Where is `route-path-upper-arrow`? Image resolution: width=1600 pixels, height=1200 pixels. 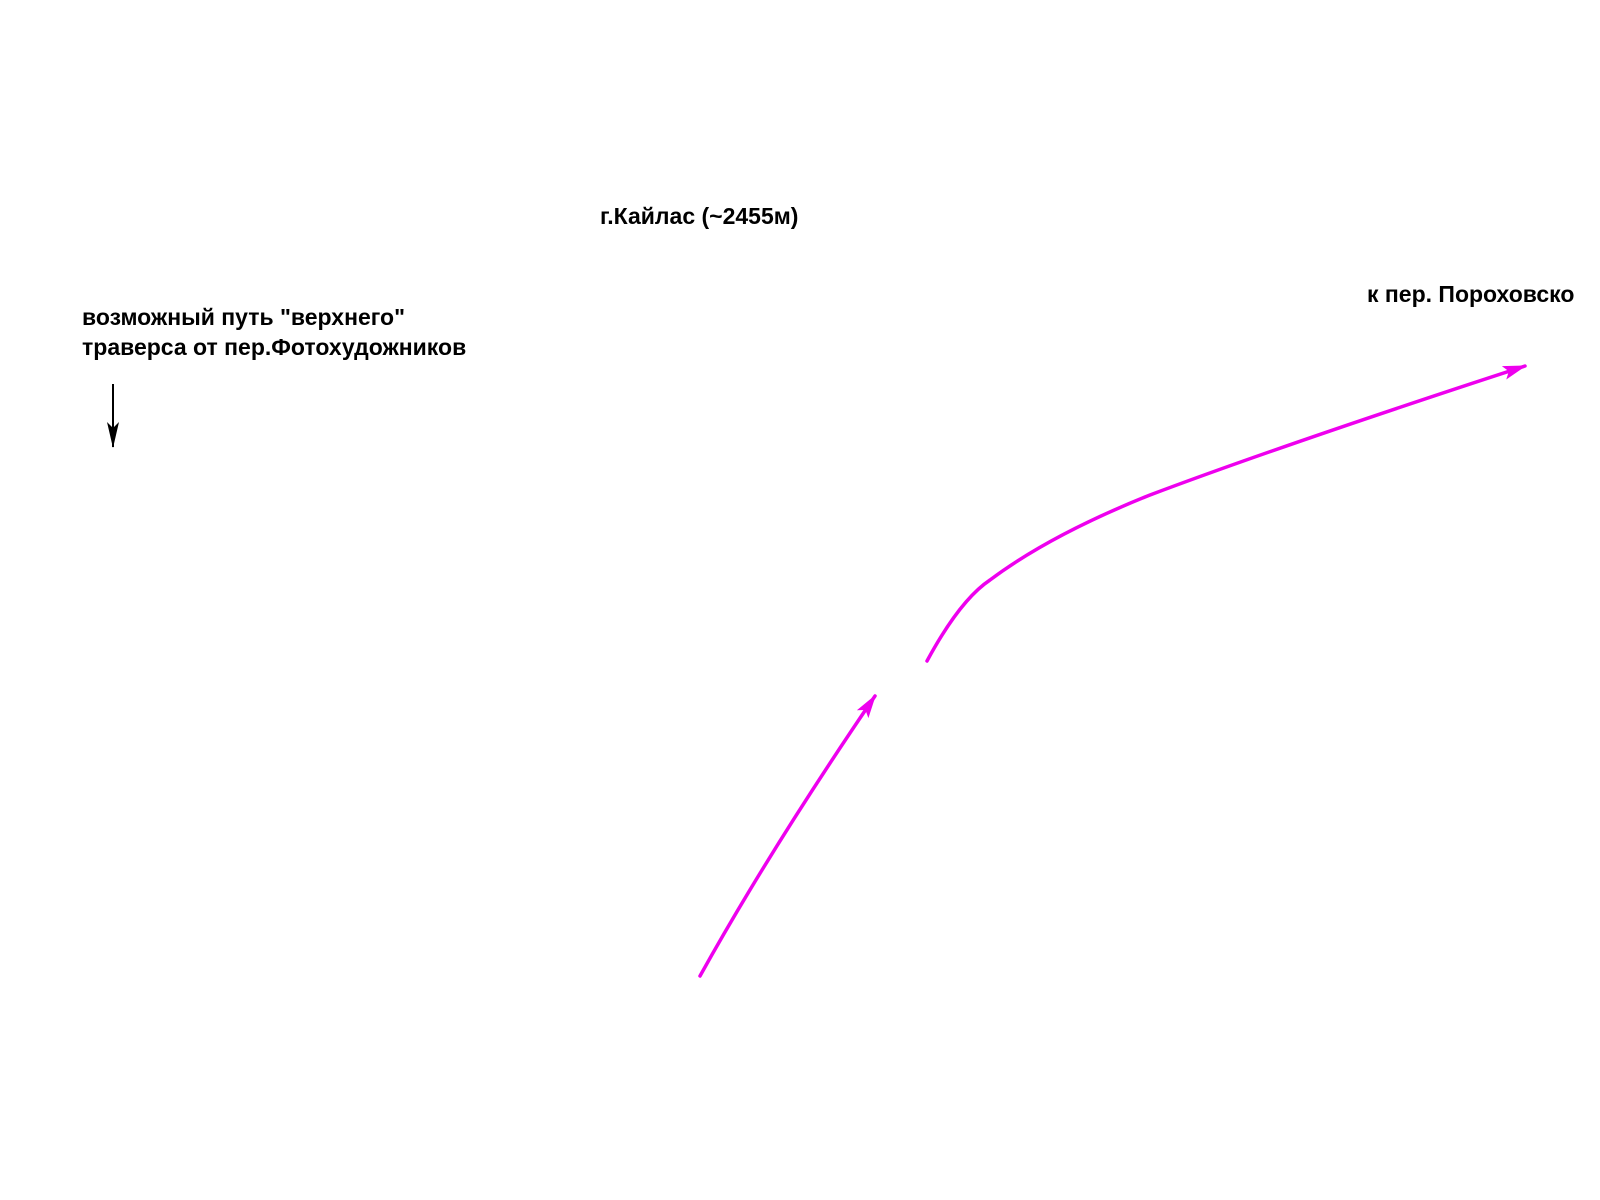
route-path-upper-arrow is located at coordinates (1226, 513).